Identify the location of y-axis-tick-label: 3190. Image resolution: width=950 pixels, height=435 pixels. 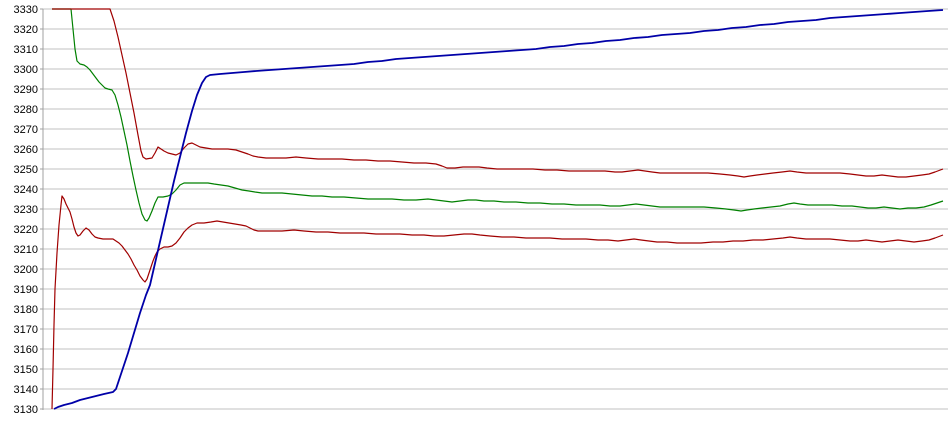
(26, 290).